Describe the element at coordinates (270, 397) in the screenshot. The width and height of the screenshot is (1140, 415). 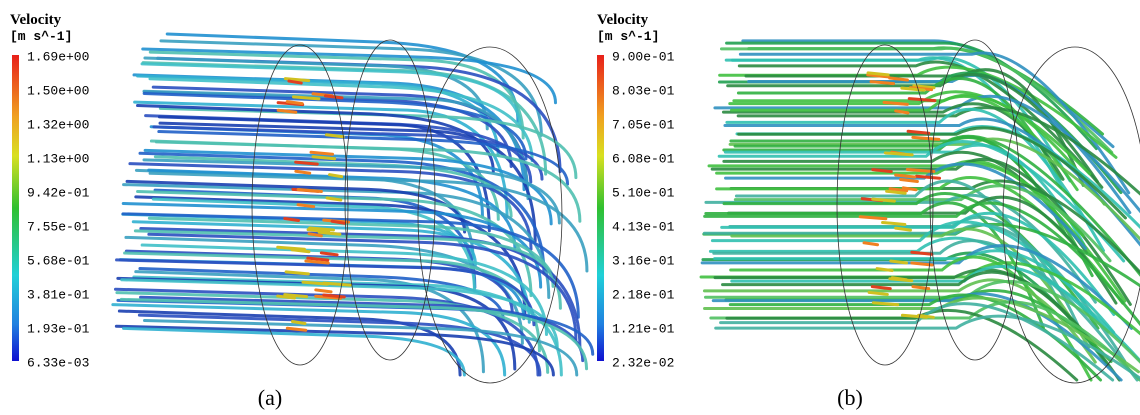
I see `panel-caption: (a)` at that location.